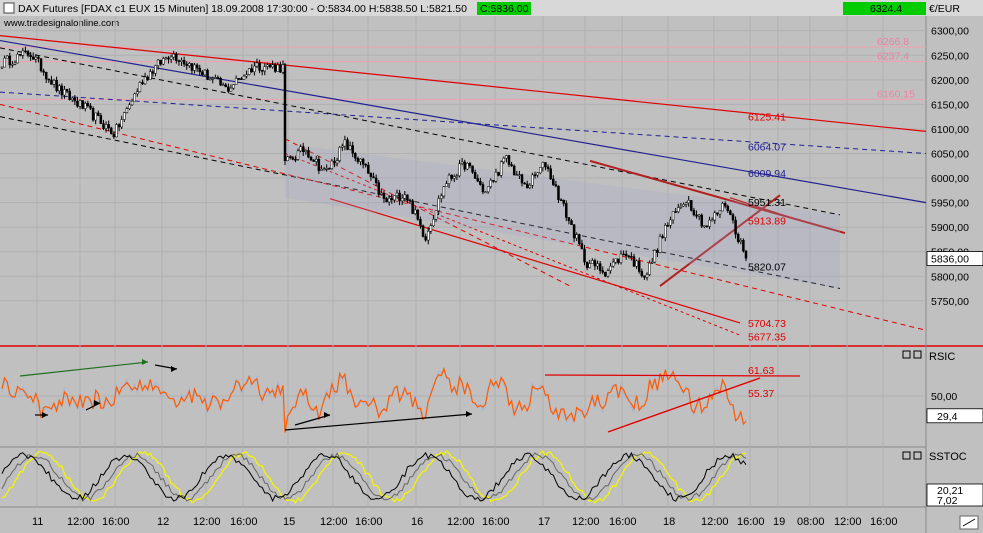  I want to click on top-value: 6324.4, so click(886, 9).